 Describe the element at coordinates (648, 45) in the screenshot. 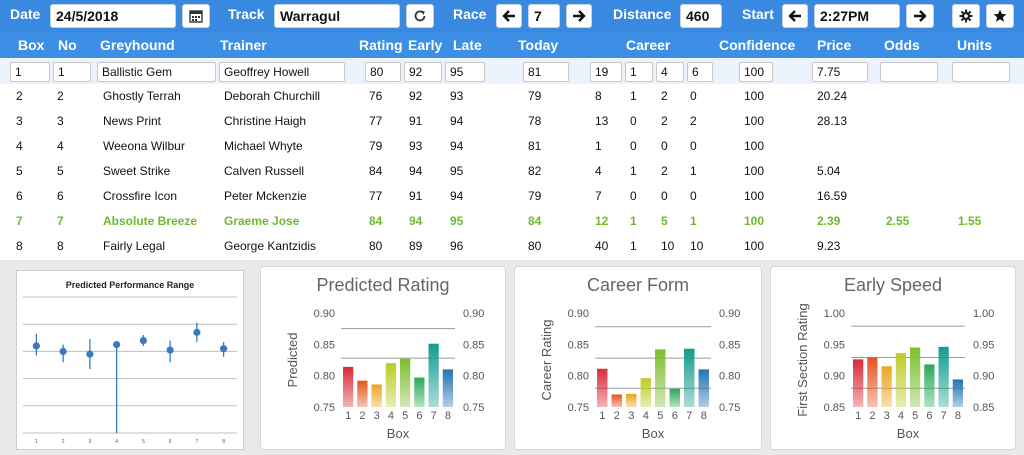

I see `column-header: Career` at that location.